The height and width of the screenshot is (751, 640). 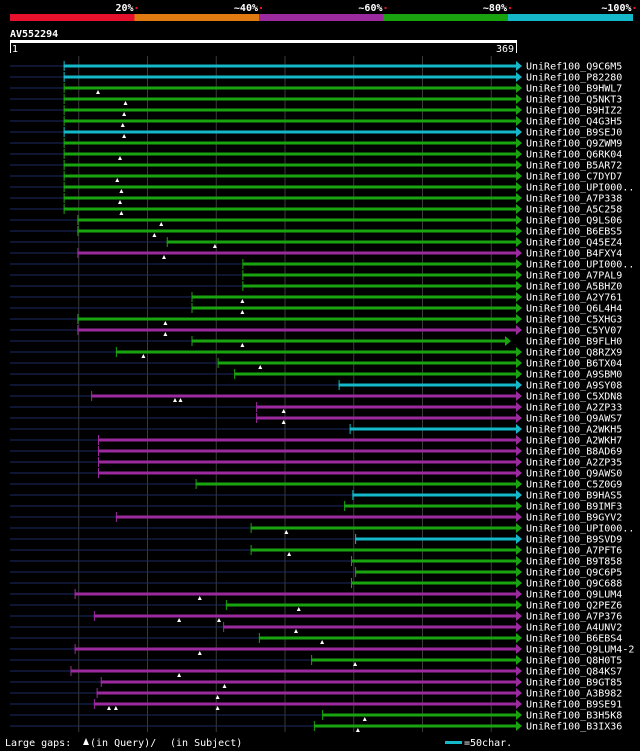 What do you see at coordinates (574, 628) in the screenshot?
I see `hit-label: UniRef100_A4UNV2` at bounding box center [574, 628].